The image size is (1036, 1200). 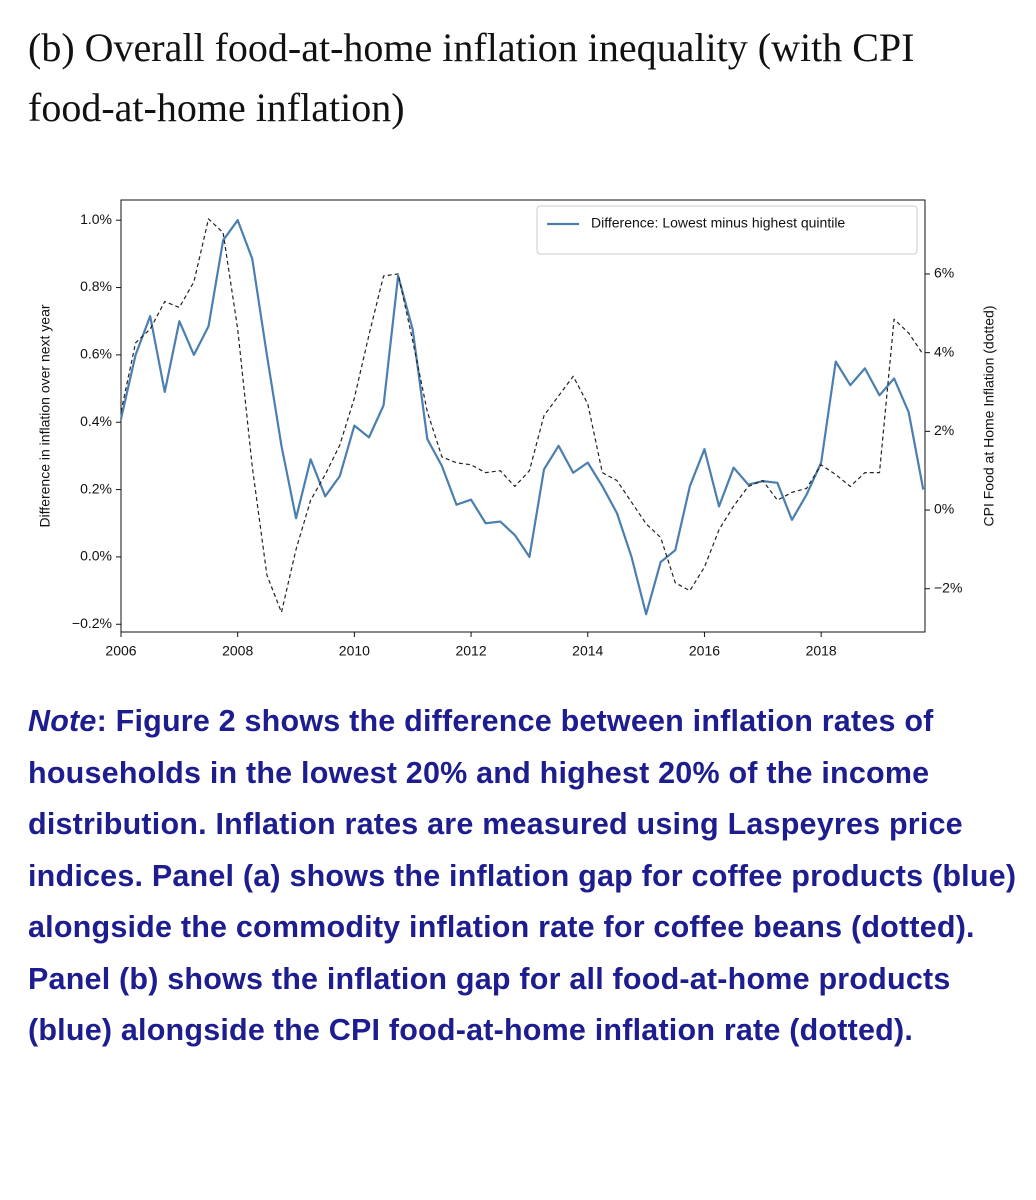 What do you see at coordinates (989, 416) in the screenshot?
I see `y2-axis-label: CPI Food at Home Inflation (dotted)` at bounding box center [989, 416].